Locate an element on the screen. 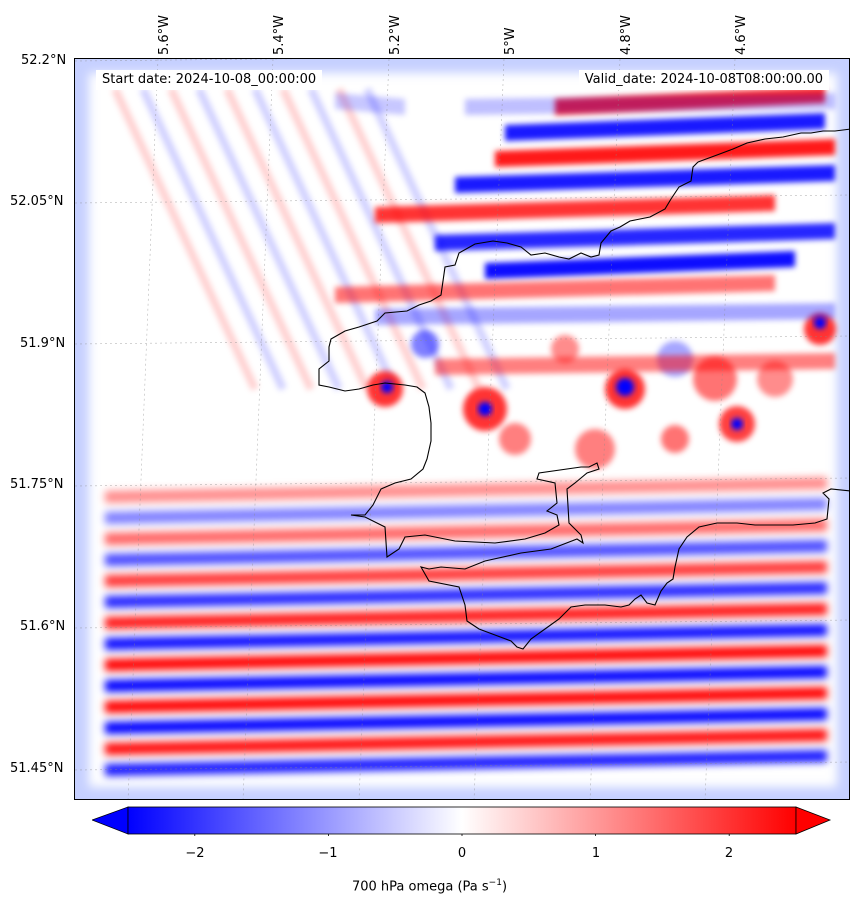  start-date-label: Start date: 2024-10-08_00:00:00 is located at coordinates (209, 80).